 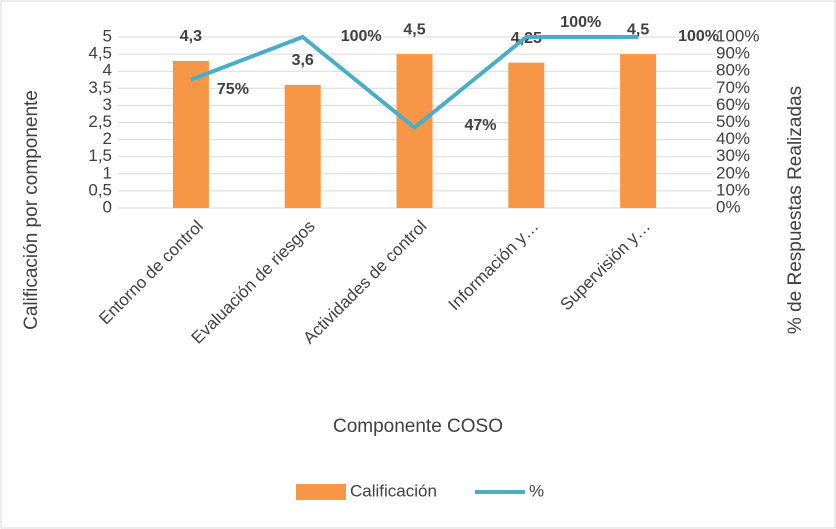 I want to click on y-tick-label: 4,5, so click(x=100, y=53).